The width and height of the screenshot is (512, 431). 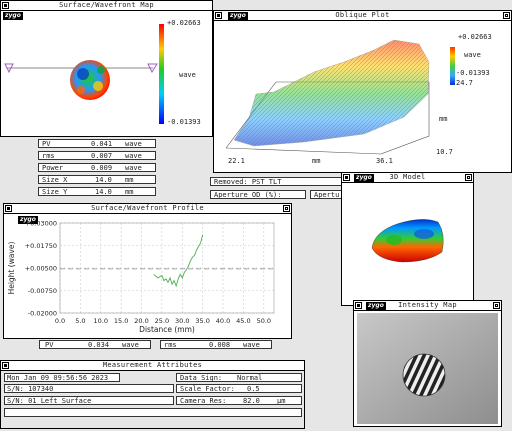 What do you see at coordinates (102, 144) in the screenshot?
I see `stat-value: 0.041` at bounding box center [102, 144].